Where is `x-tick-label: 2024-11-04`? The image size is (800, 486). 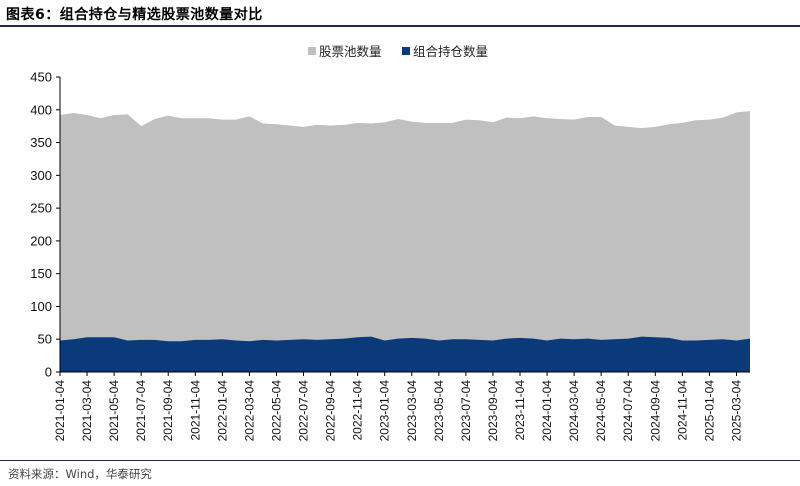
x-tick-label: 2024-11-04 is located at coordinates (682, 410).